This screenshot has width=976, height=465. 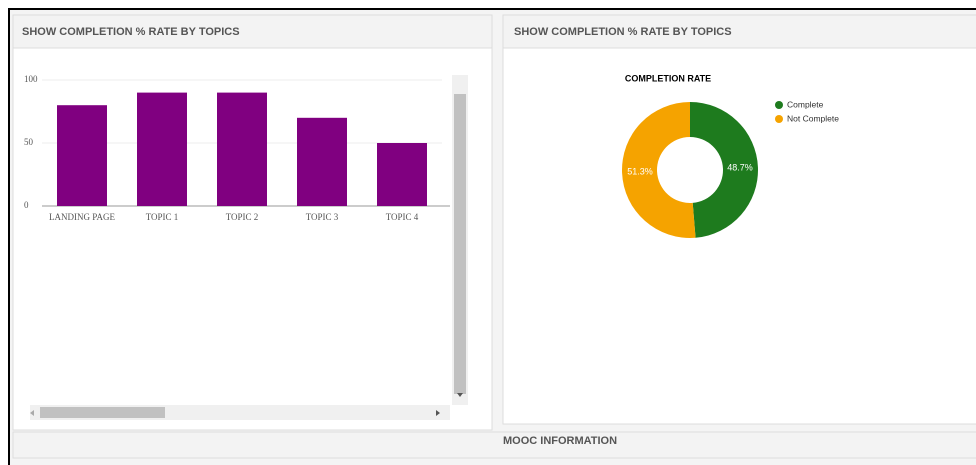 I want to click on x-tick-label: TOPIC 1, so click(x=162, y=217).